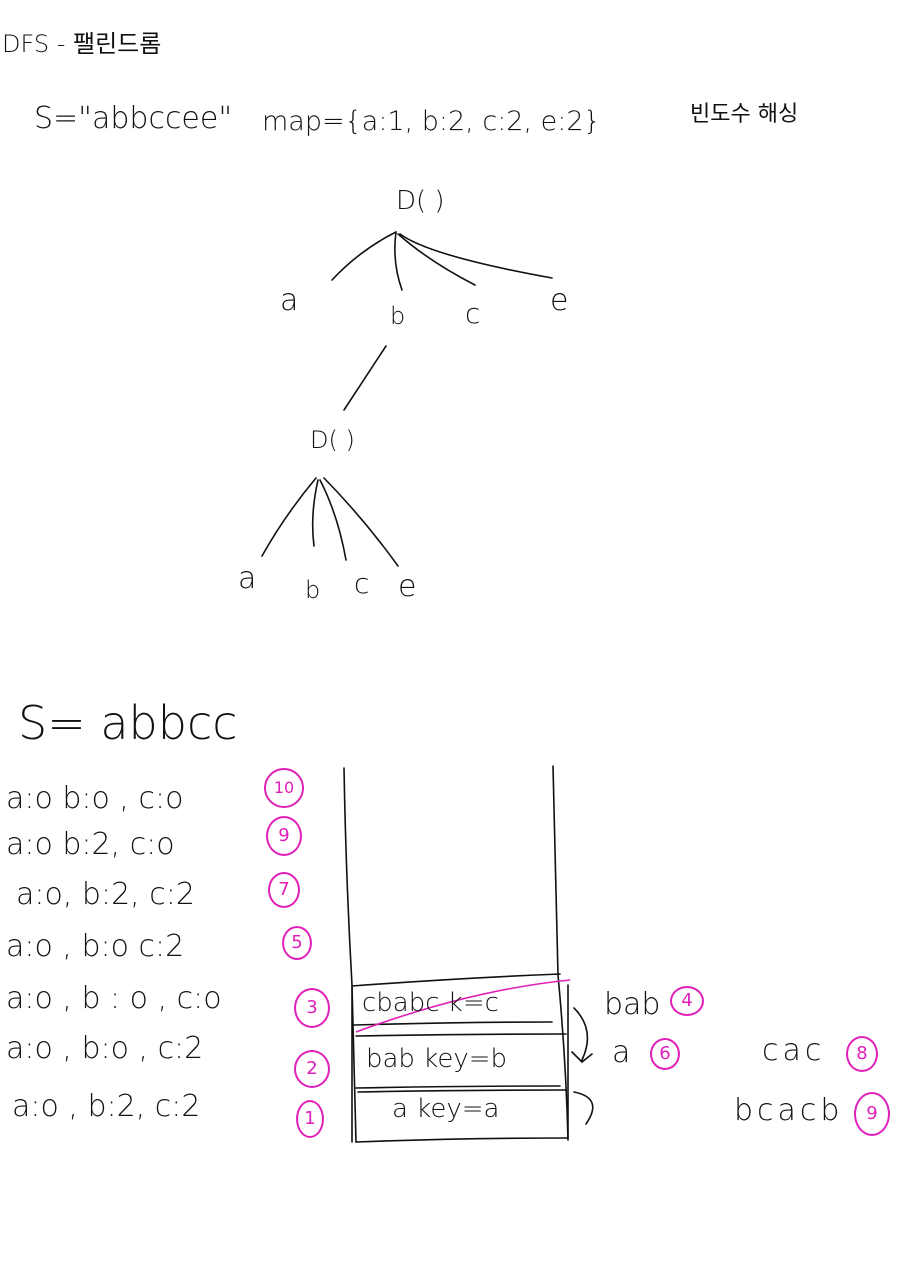 This screenshot has width=924, height=1280. Describe the element at coordinates (95, 946) in the screenshot. I see `state-row: a:o , b:o c:2` at that location.